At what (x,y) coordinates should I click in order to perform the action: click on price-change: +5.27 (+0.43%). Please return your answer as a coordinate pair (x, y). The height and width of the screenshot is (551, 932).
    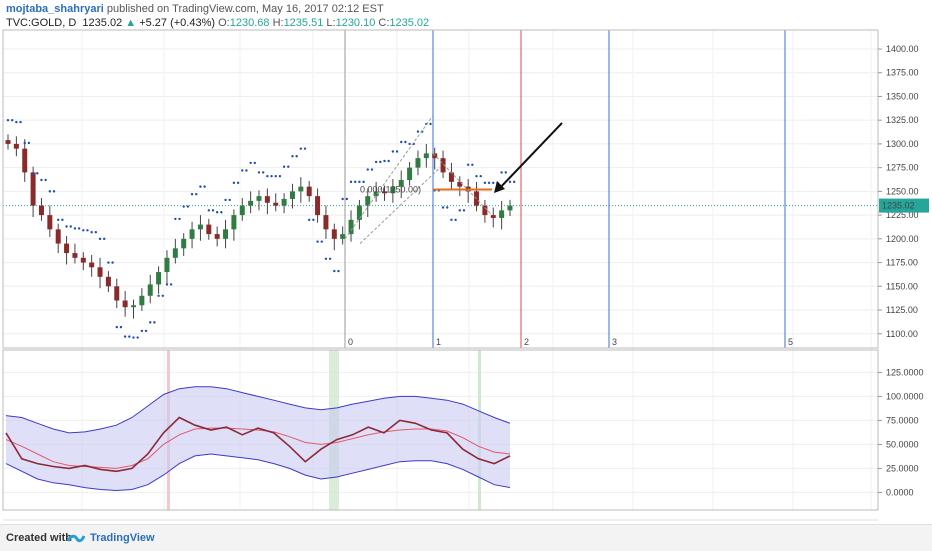
    Looking at the image, I should click on (177, 23).